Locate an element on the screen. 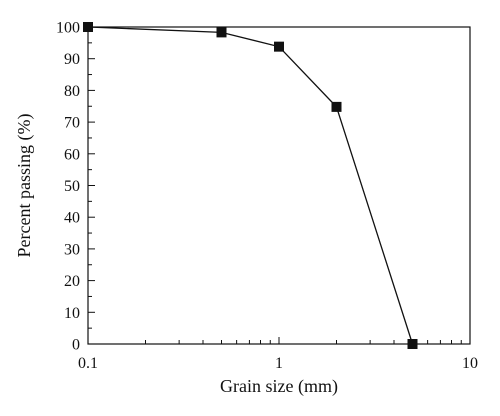  x-tick-label: 10 is located at coordinates (470, 363).